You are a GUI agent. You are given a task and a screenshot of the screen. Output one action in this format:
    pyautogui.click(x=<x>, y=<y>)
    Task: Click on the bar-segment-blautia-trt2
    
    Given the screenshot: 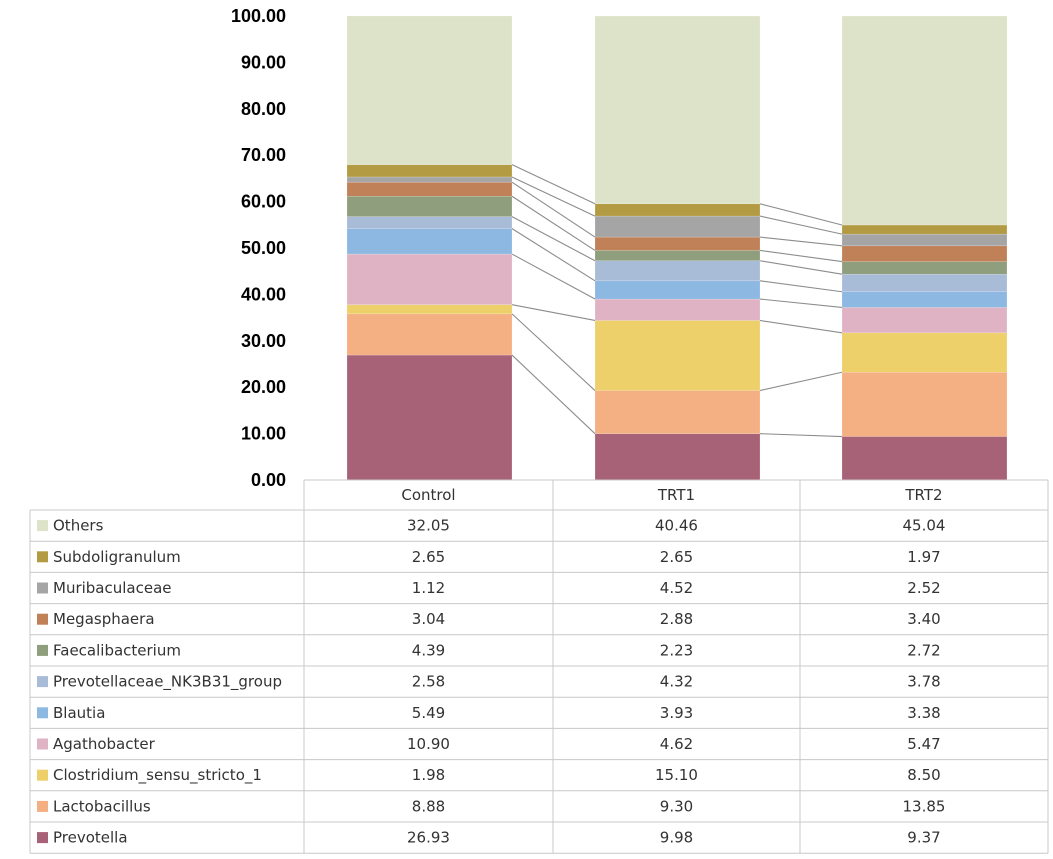 What is the action you would take?
    pyautogui.click(x=924, y=299)
    